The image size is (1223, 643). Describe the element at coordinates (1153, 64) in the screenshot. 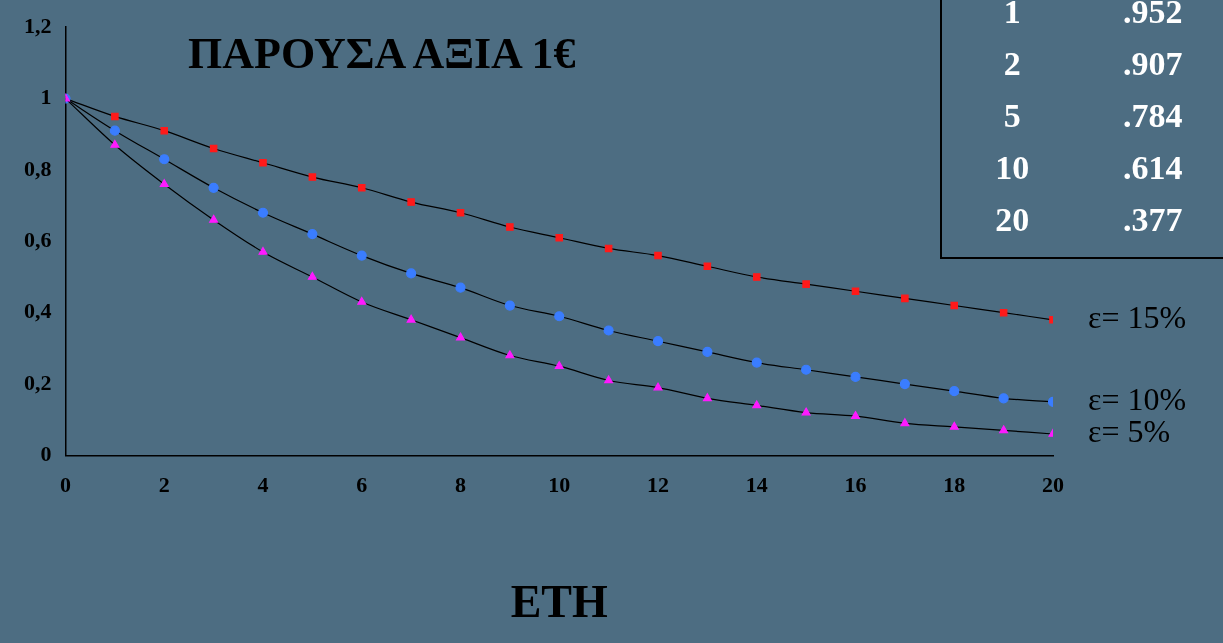

I see `text: .907` at that location.